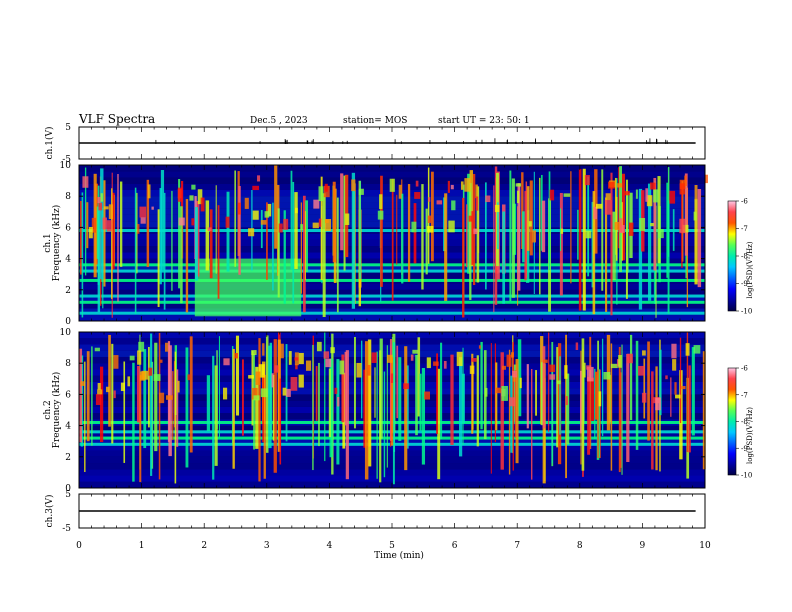 This screenshot has height=612, width=792. I want to click on colorbar-tick-label: -9, so click(744, 284).